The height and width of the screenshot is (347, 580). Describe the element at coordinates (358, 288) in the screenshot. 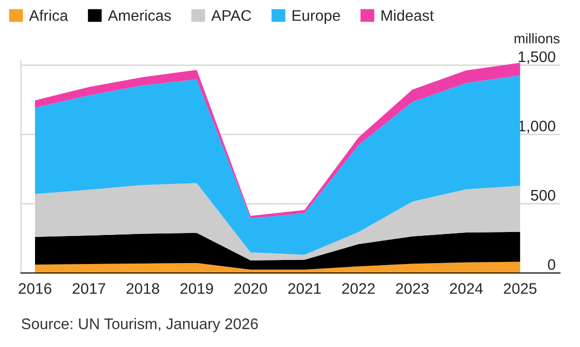

I see `x-tick-label: 2022` at that location.